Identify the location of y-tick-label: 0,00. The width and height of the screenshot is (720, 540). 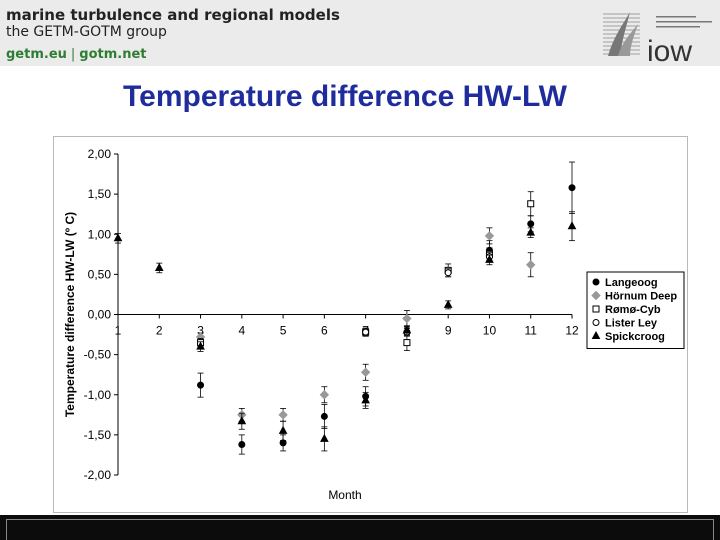
(100, 315).